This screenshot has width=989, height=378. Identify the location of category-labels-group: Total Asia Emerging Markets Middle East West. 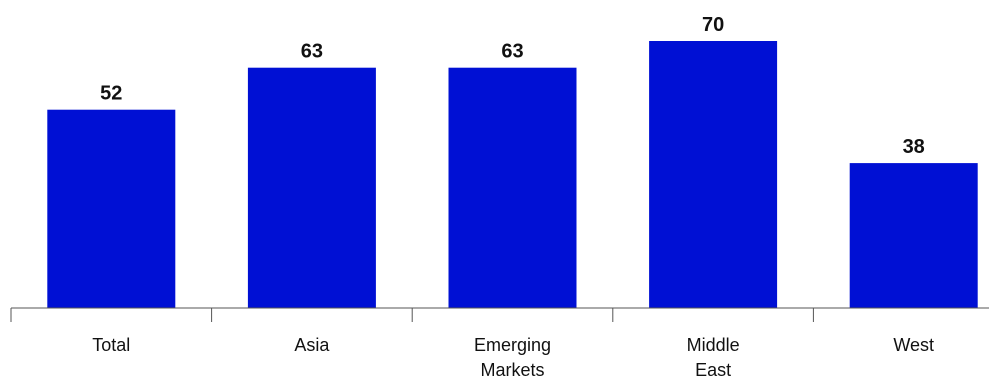
(513, 356).